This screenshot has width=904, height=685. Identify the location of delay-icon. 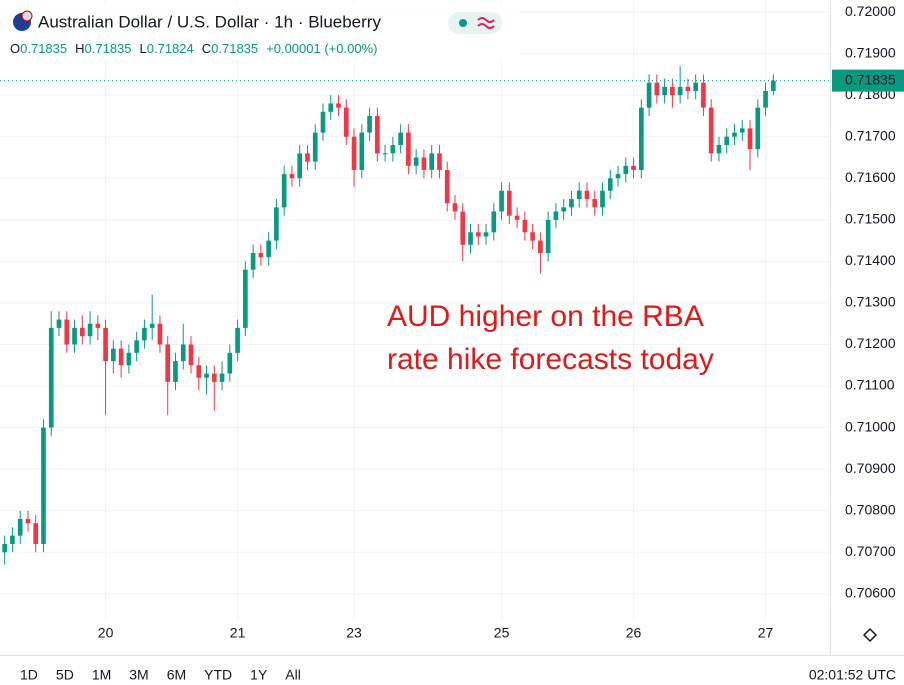
(486, 23).